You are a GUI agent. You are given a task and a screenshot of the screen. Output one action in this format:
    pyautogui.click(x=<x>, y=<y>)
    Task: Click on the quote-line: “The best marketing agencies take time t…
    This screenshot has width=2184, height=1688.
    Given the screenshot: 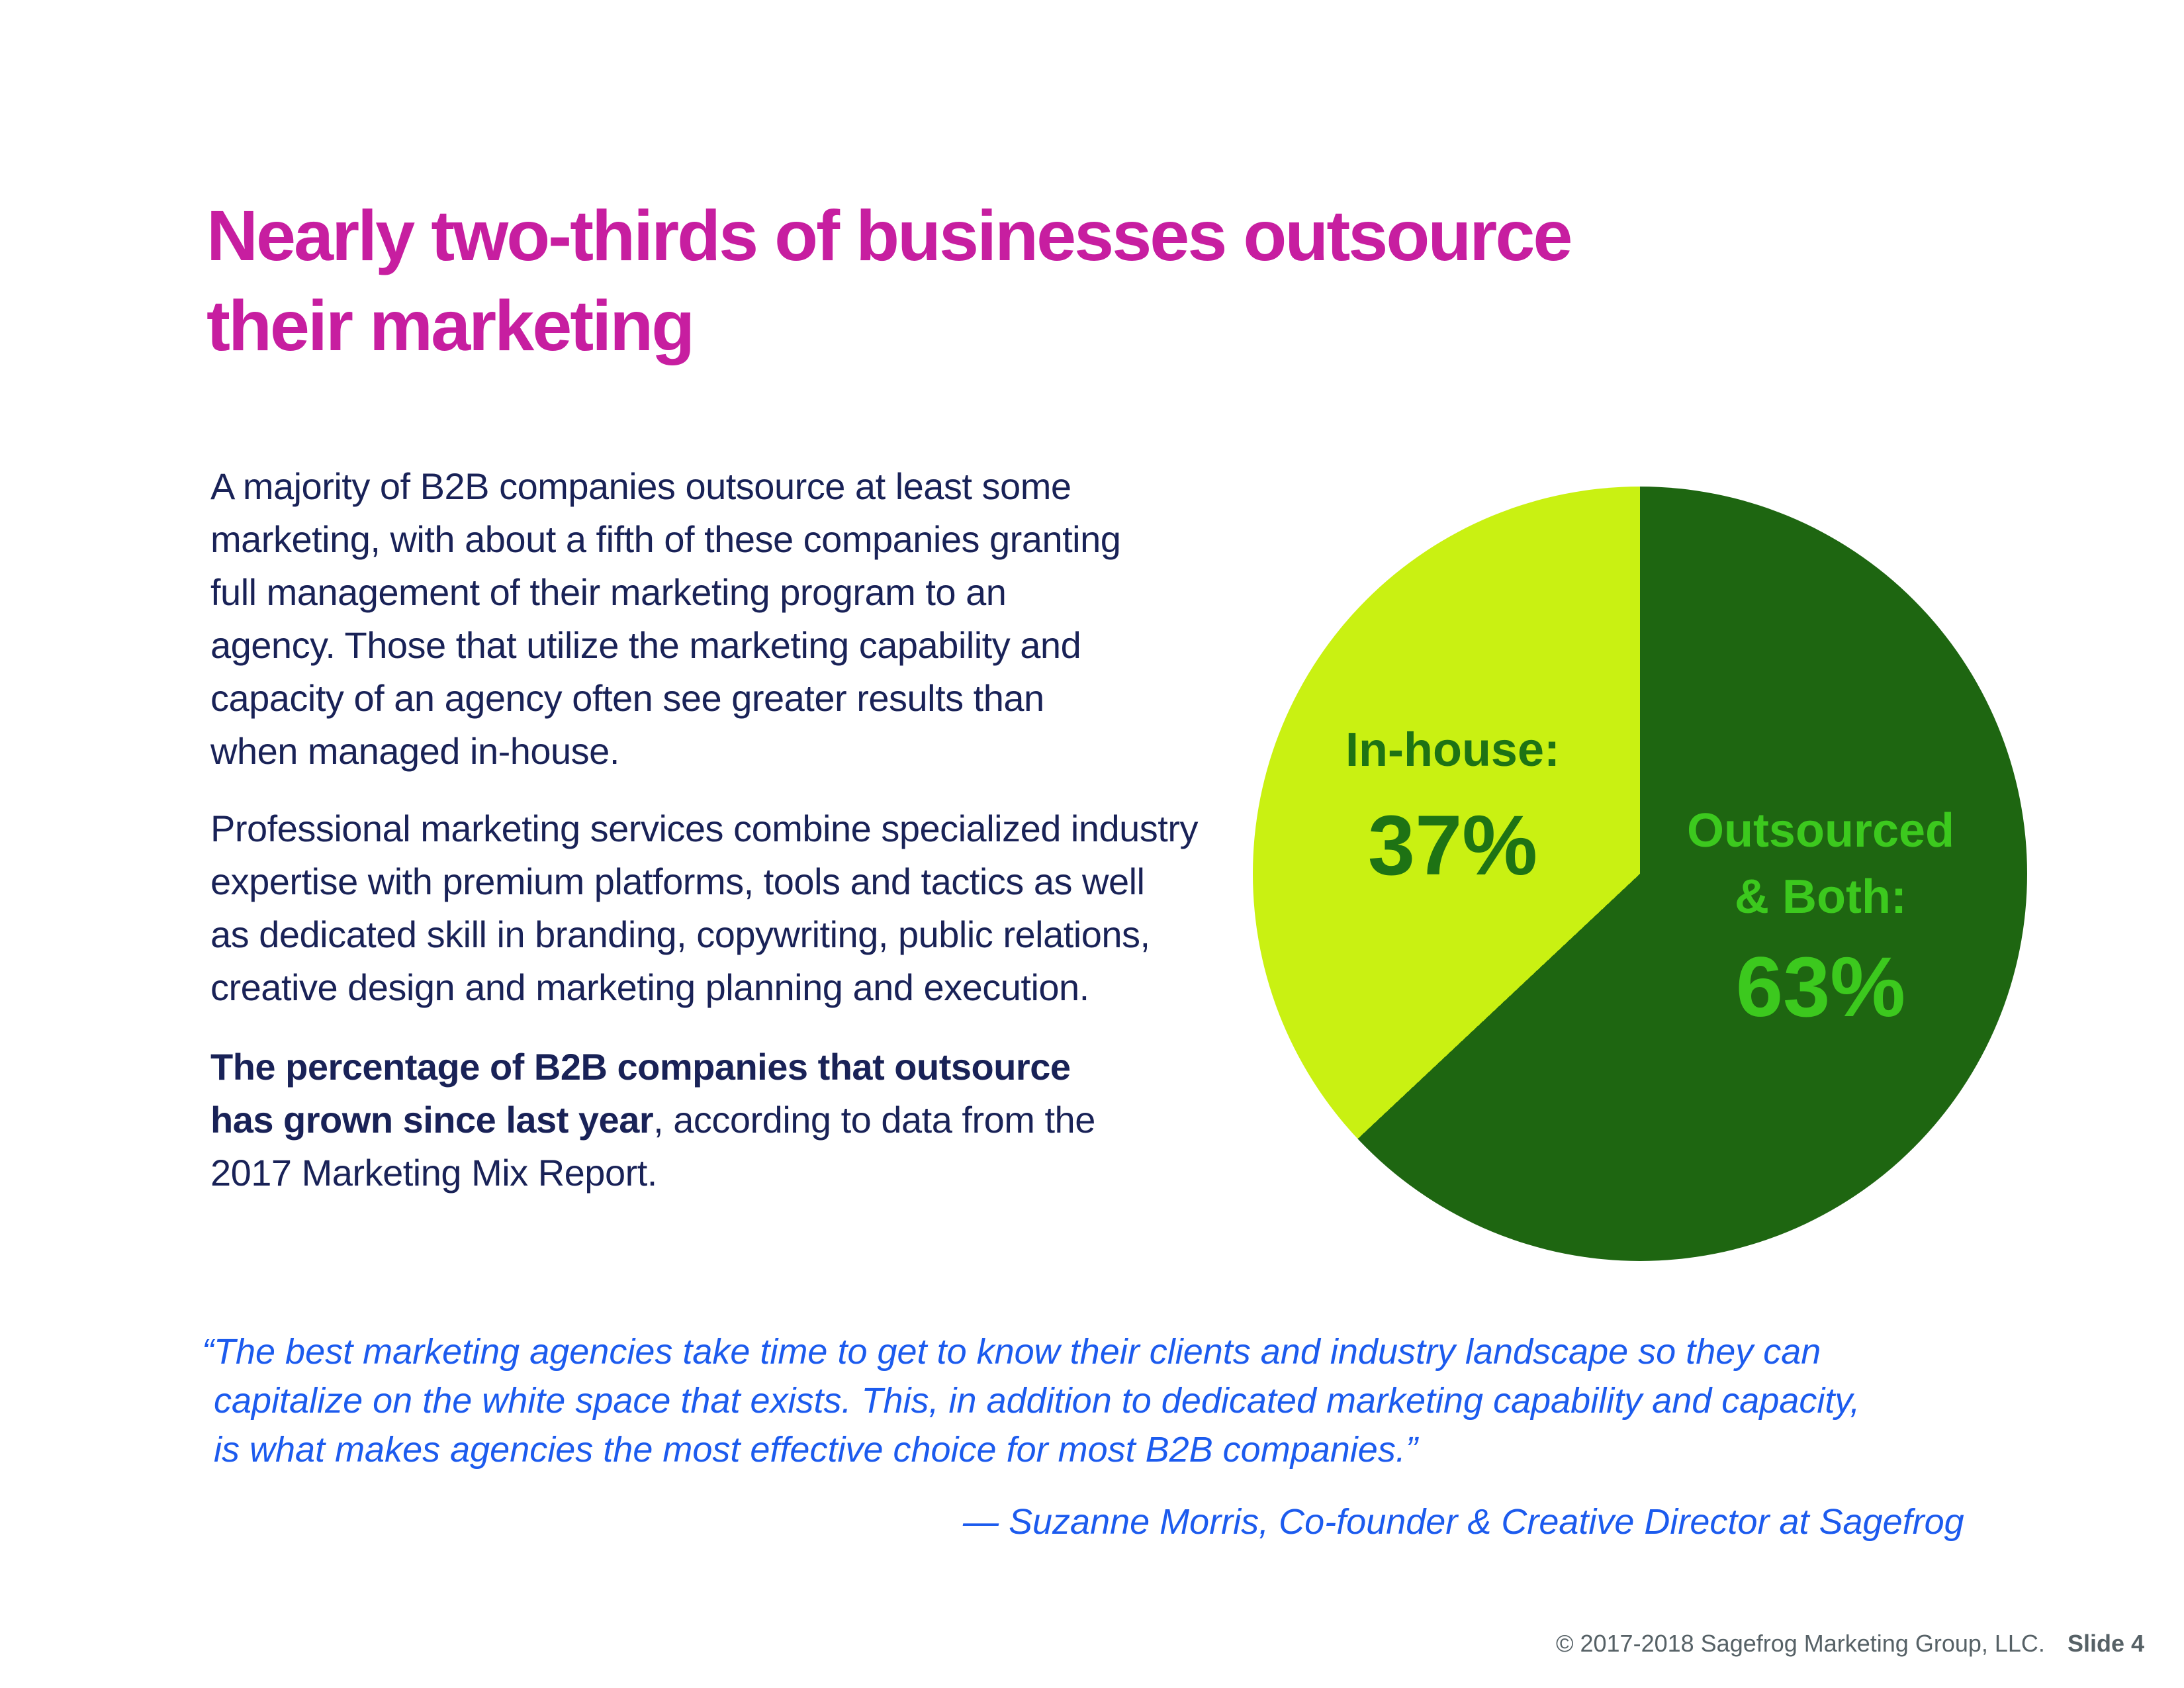 What is the action you would take?
    pyautogui.click(x=1011, y=1352)
    